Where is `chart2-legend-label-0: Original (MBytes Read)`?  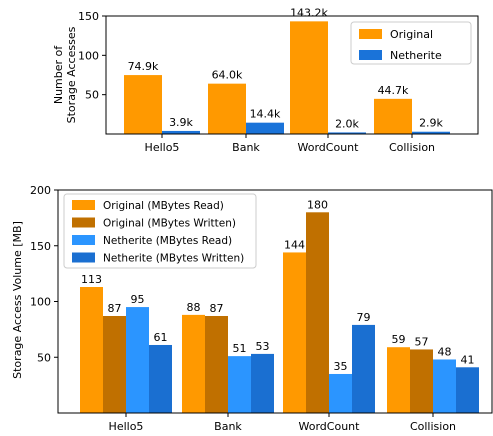
chart2-legend-label-0: Original (MBytes Read) is located at coordinates (163, 206).